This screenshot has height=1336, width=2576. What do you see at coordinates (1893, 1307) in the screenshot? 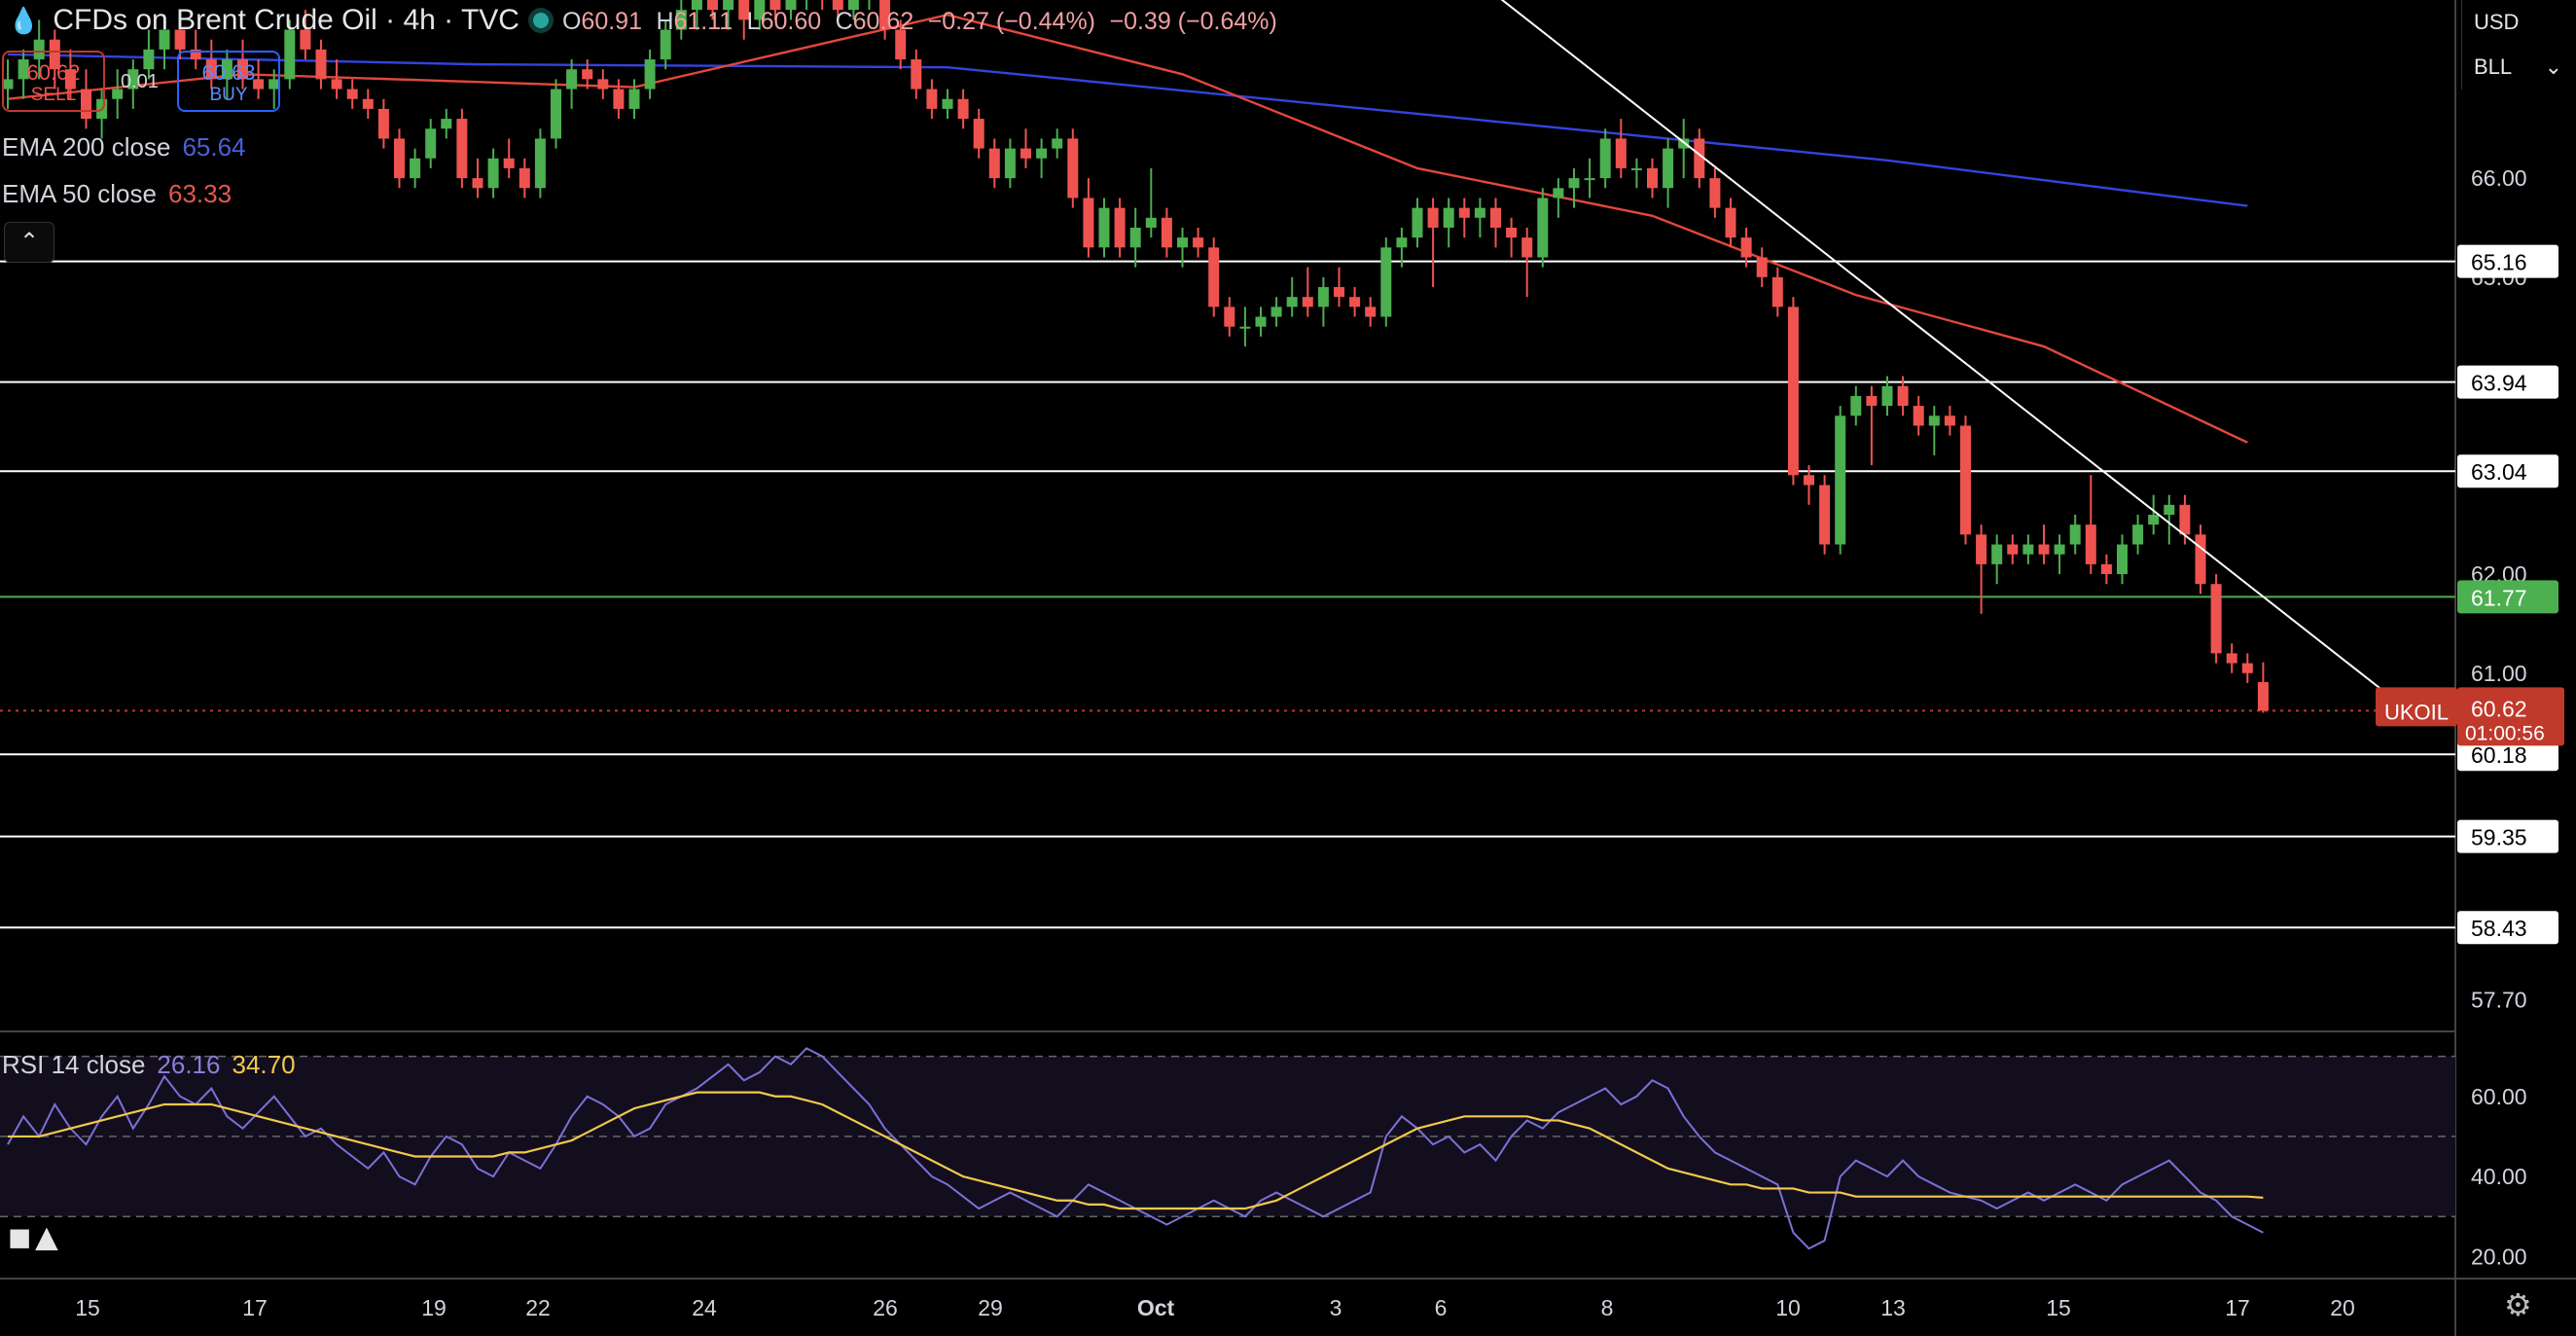
I see `time-tick: 13` at bounding box center [1893, 1307].